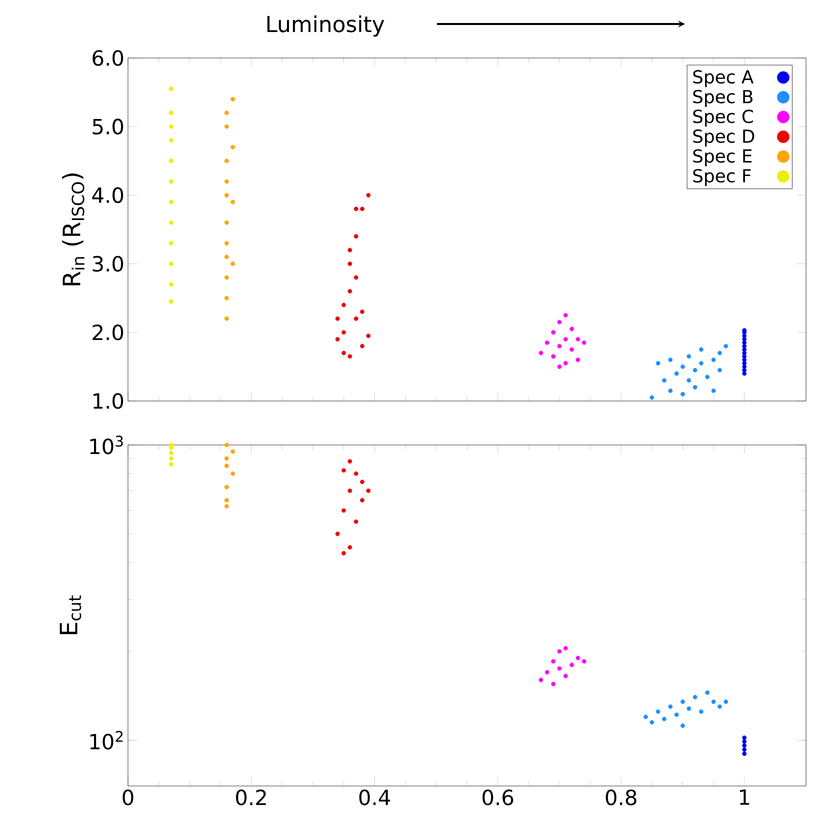 This screenshot has height=834, width=824. I want to click on y-tick-label: 5.0, so click(108, 126).